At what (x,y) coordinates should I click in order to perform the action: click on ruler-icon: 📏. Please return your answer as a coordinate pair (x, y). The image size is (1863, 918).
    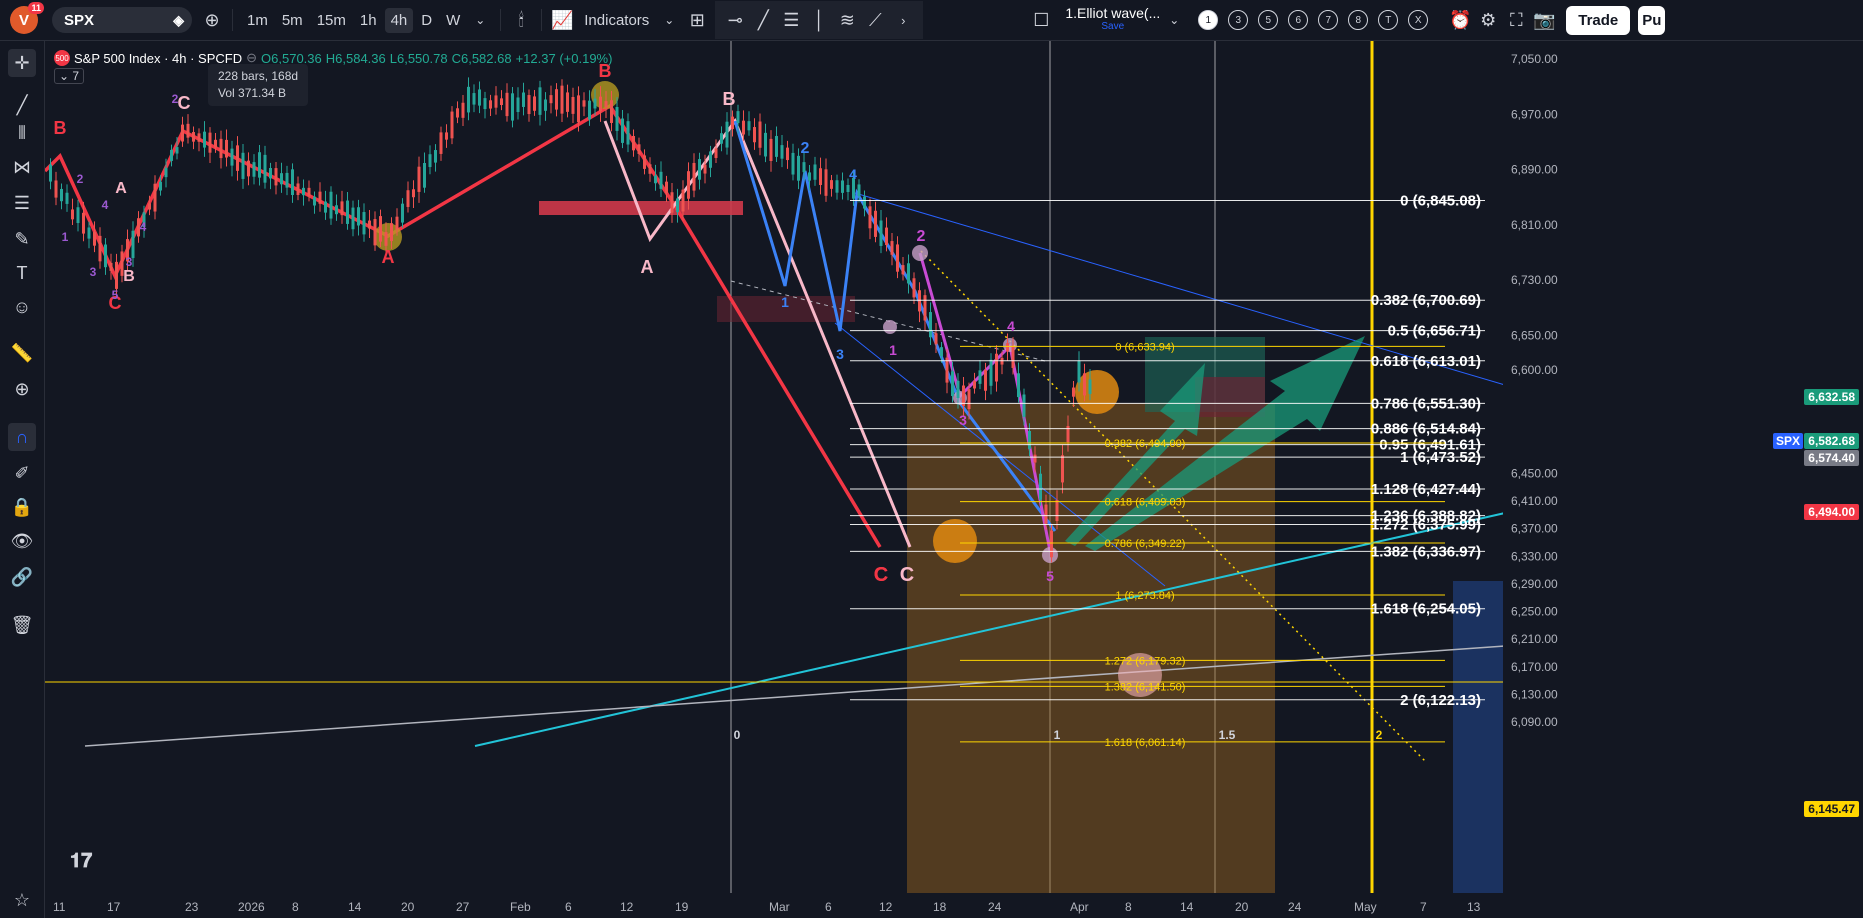
    Looking at the image, I should click on (22, 352).